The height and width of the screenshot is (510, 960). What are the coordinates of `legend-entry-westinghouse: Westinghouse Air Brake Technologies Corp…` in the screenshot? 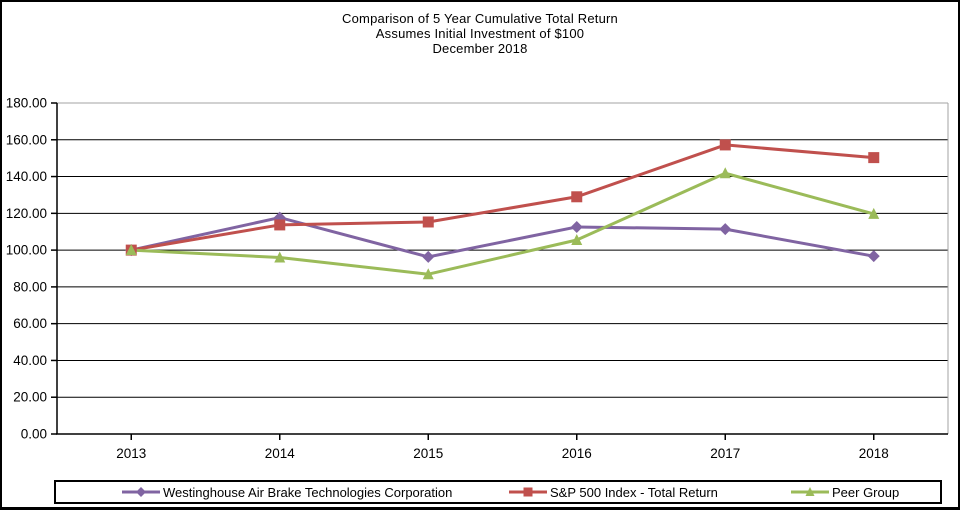 It's located at (286, 492).